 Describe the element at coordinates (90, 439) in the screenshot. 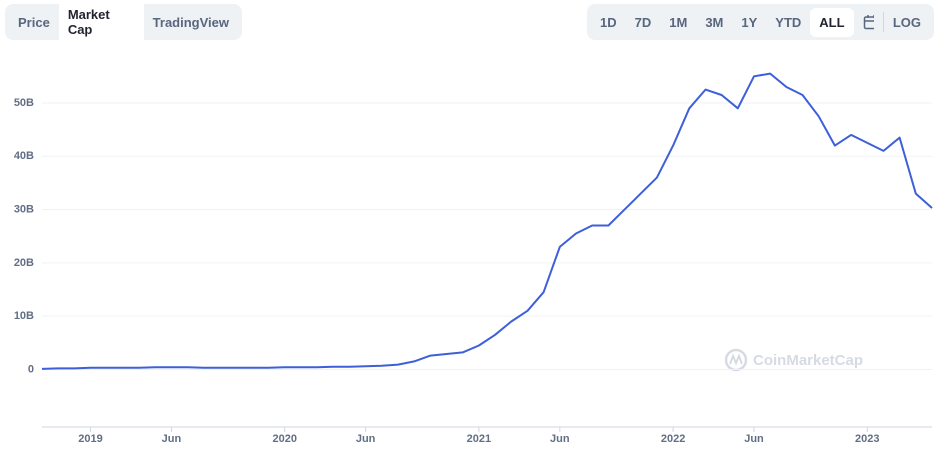

I see `x-tick-label: 2019` at that location.